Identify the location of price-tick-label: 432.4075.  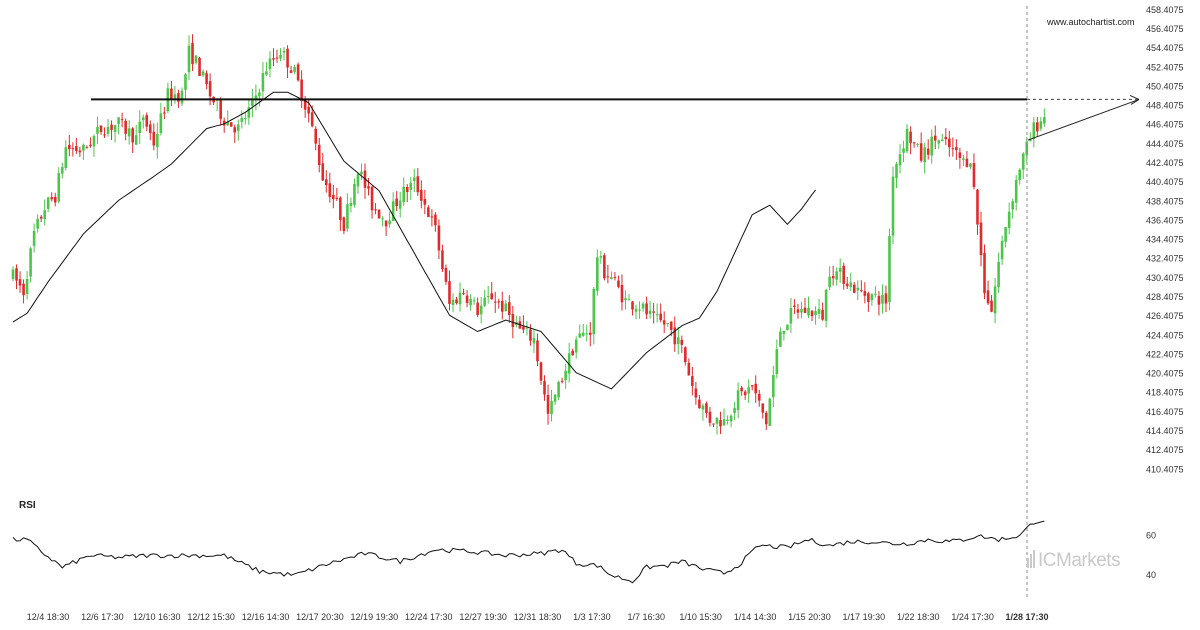
(1165, 259).